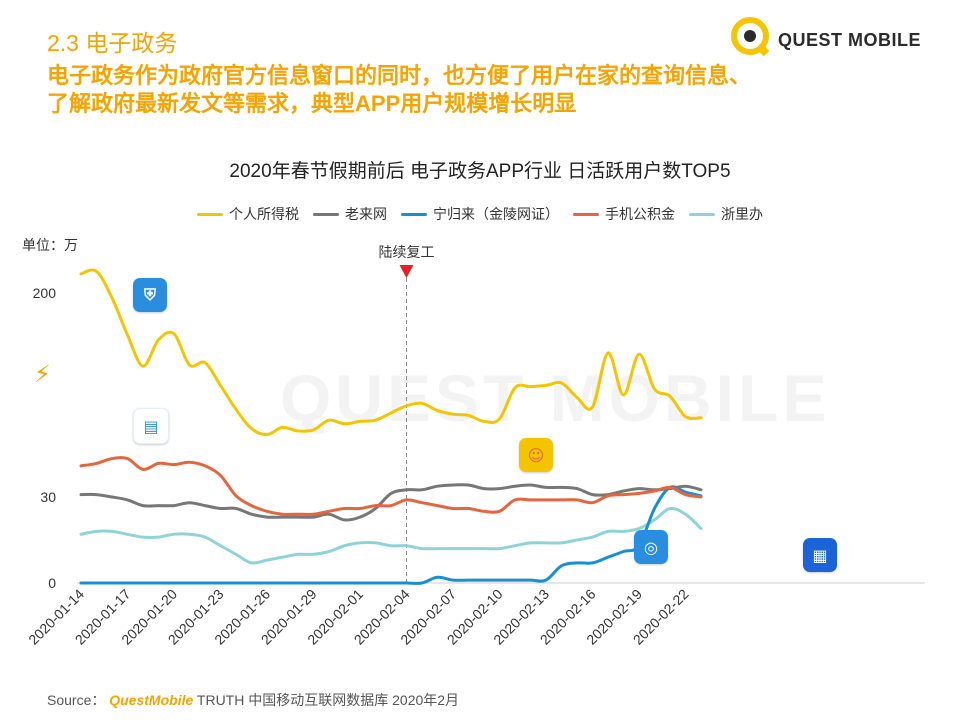 The width and height of the screenshot is (960, 720). Describe the element at coordinates (640, 214) in the screenshot. I see `legend-label: 手机公积金` at that location.